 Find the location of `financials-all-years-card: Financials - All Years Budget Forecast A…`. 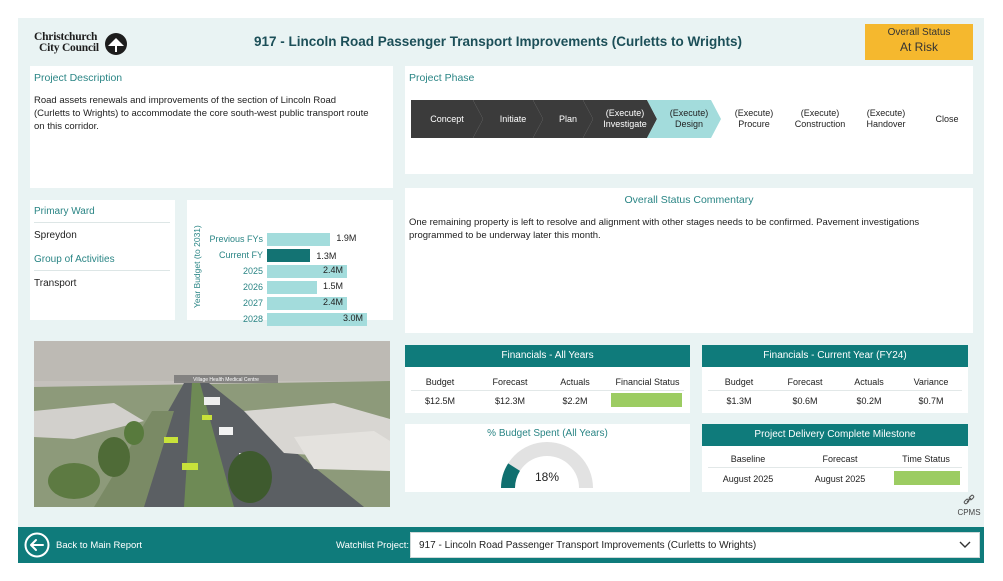

financials-all-years-card: Financials - All Years Budget Forecast A… is located at coordinates (547, 379).